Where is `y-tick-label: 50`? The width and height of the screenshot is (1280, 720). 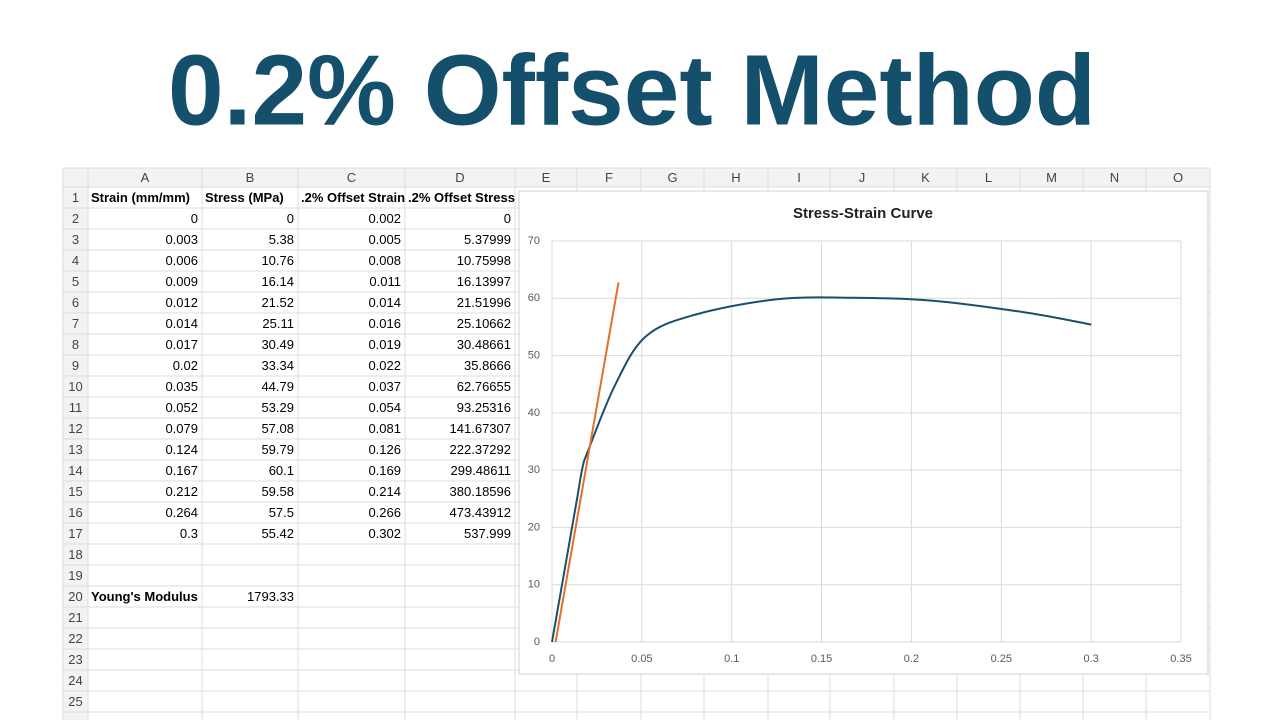 y-tick-label: 50 is located at coordinates (534, 355).